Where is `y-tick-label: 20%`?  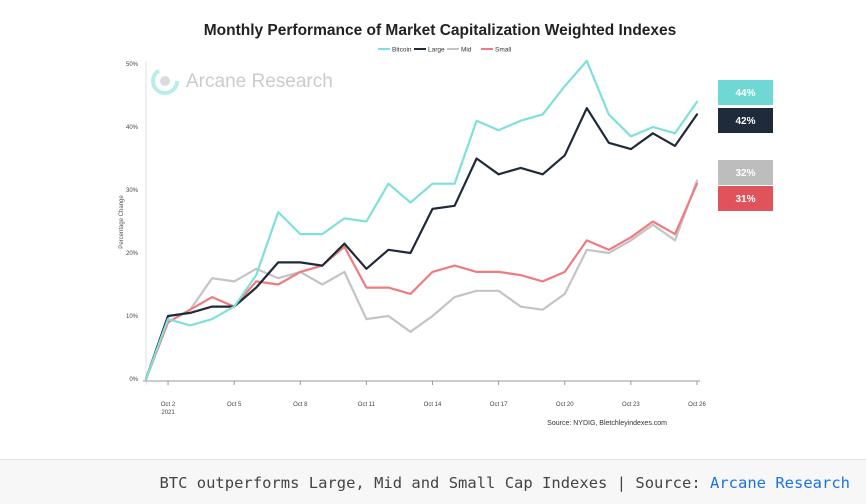
y-tick-label: 20% is located at coordinates (132, 254).